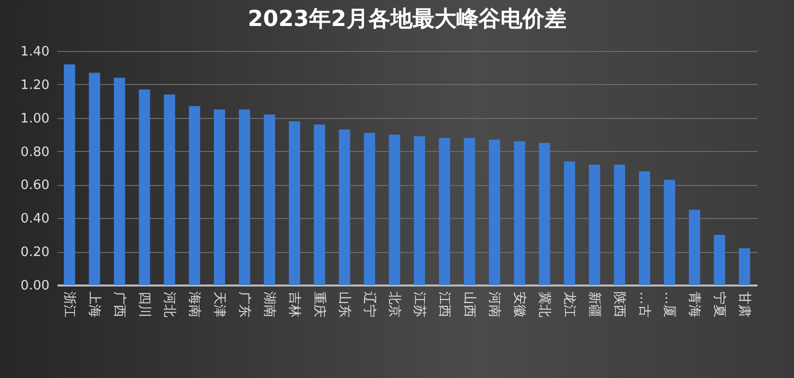 The height and width of the screenshot is (378, 794). I want to click on x-tick-label: 重庆, so click(319, 305).